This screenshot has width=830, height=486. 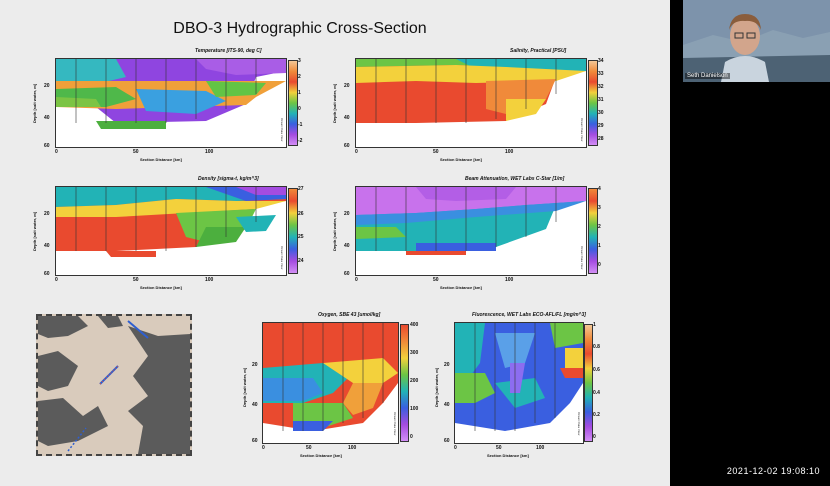 What do you see at coordinates (114, 385) in the screenshot?
I see `station-location-map` at bounding box center [114, 385].